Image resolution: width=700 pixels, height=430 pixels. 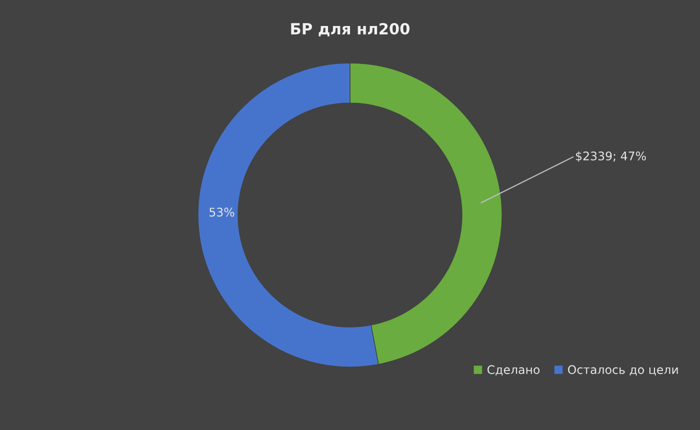 What do you see at coordinates (222, 212) in the screenshot?
I see `data-label: 53%` at bounding box center [222, 212].